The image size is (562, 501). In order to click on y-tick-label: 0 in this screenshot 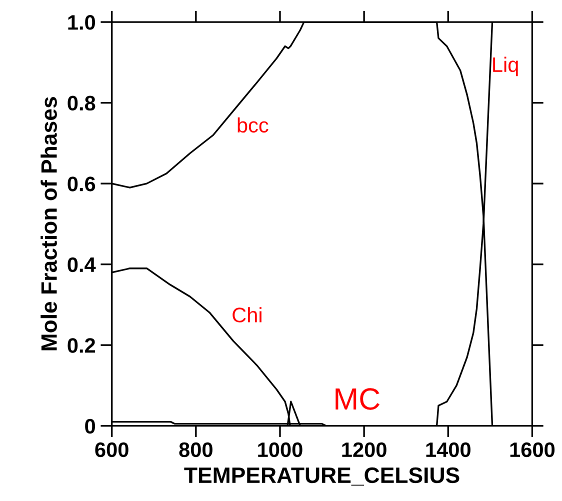, I will do `click(90, 426)`.